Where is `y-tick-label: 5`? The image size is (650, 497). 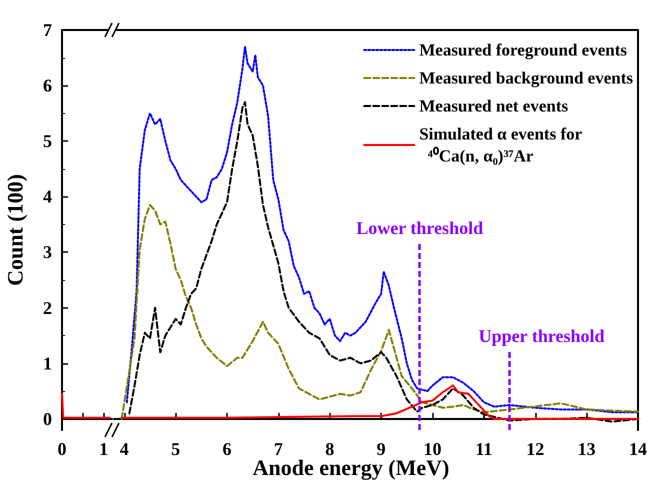 y-tick-label: 5 is located at coordinates (47, 141).